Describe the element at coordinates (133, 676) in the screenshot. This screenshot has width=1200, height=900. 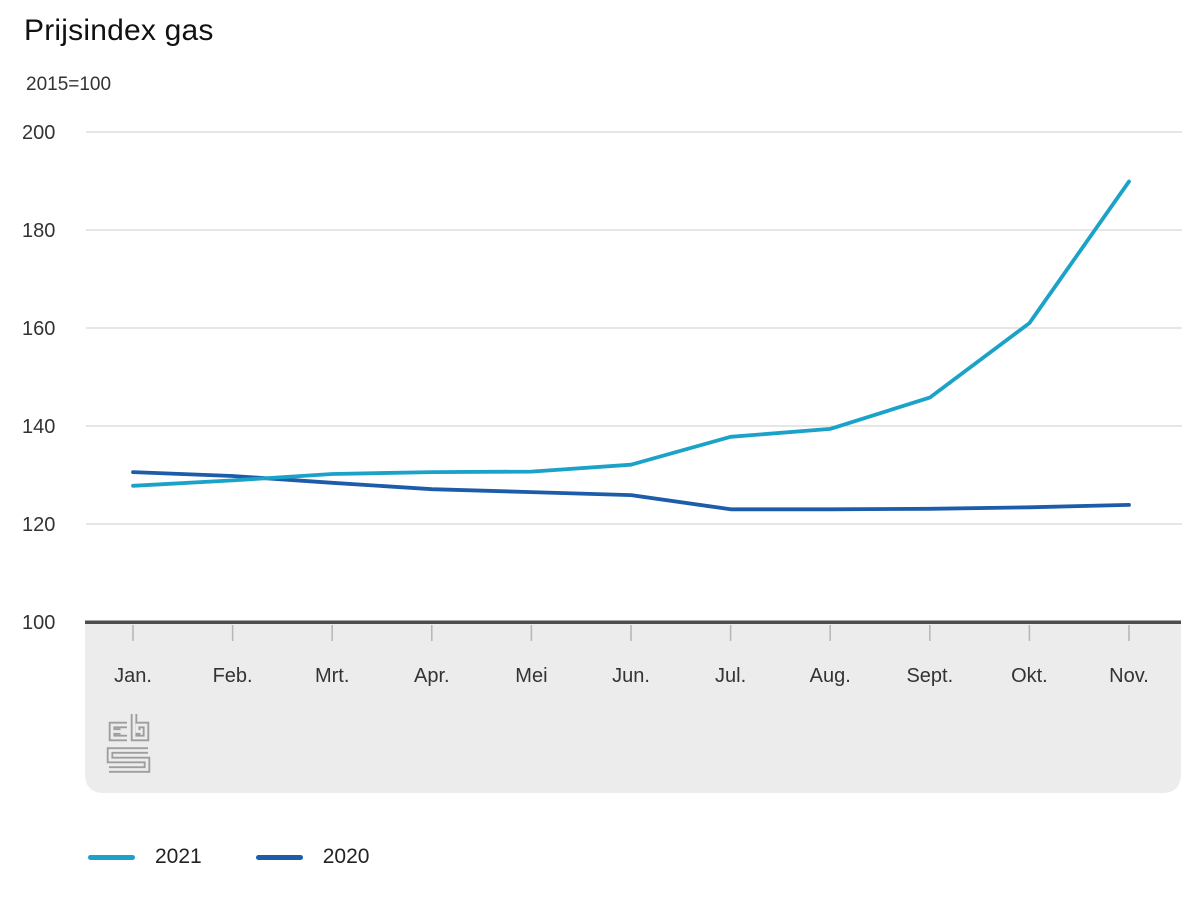
I see `x-axis-label-Jan: Jan.` at that location.